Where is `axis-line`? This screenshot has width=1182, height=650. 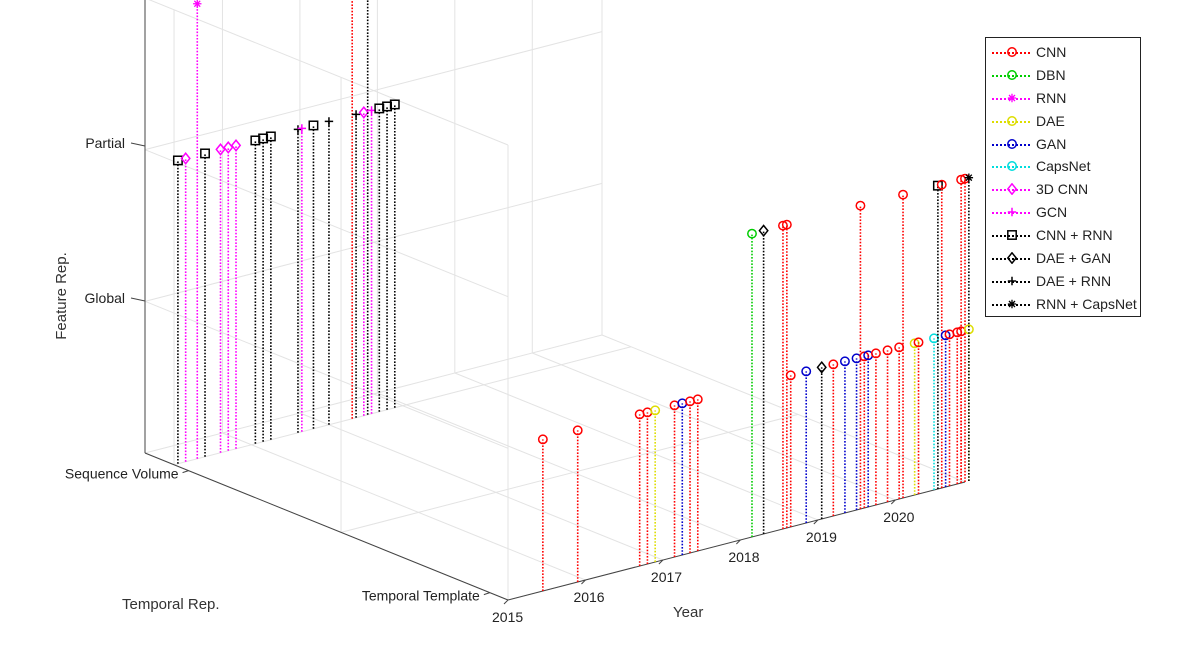 axis-line is located at coordinates (736, 541).